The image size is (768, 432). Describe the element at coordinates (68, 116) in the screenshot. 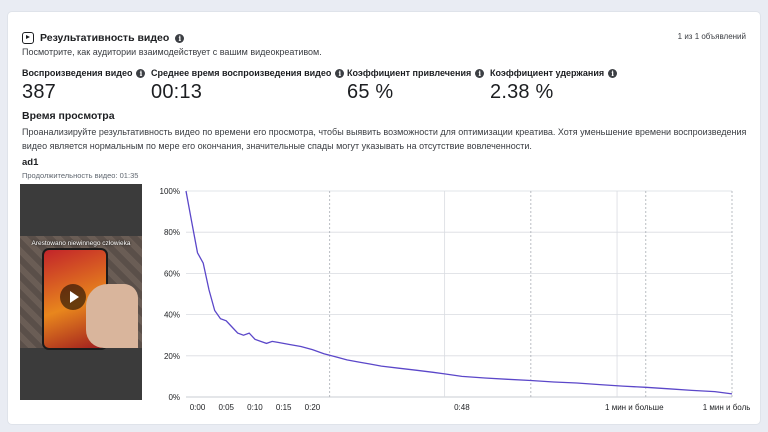

I see `watch-time-title: Время просмотра` at that location.